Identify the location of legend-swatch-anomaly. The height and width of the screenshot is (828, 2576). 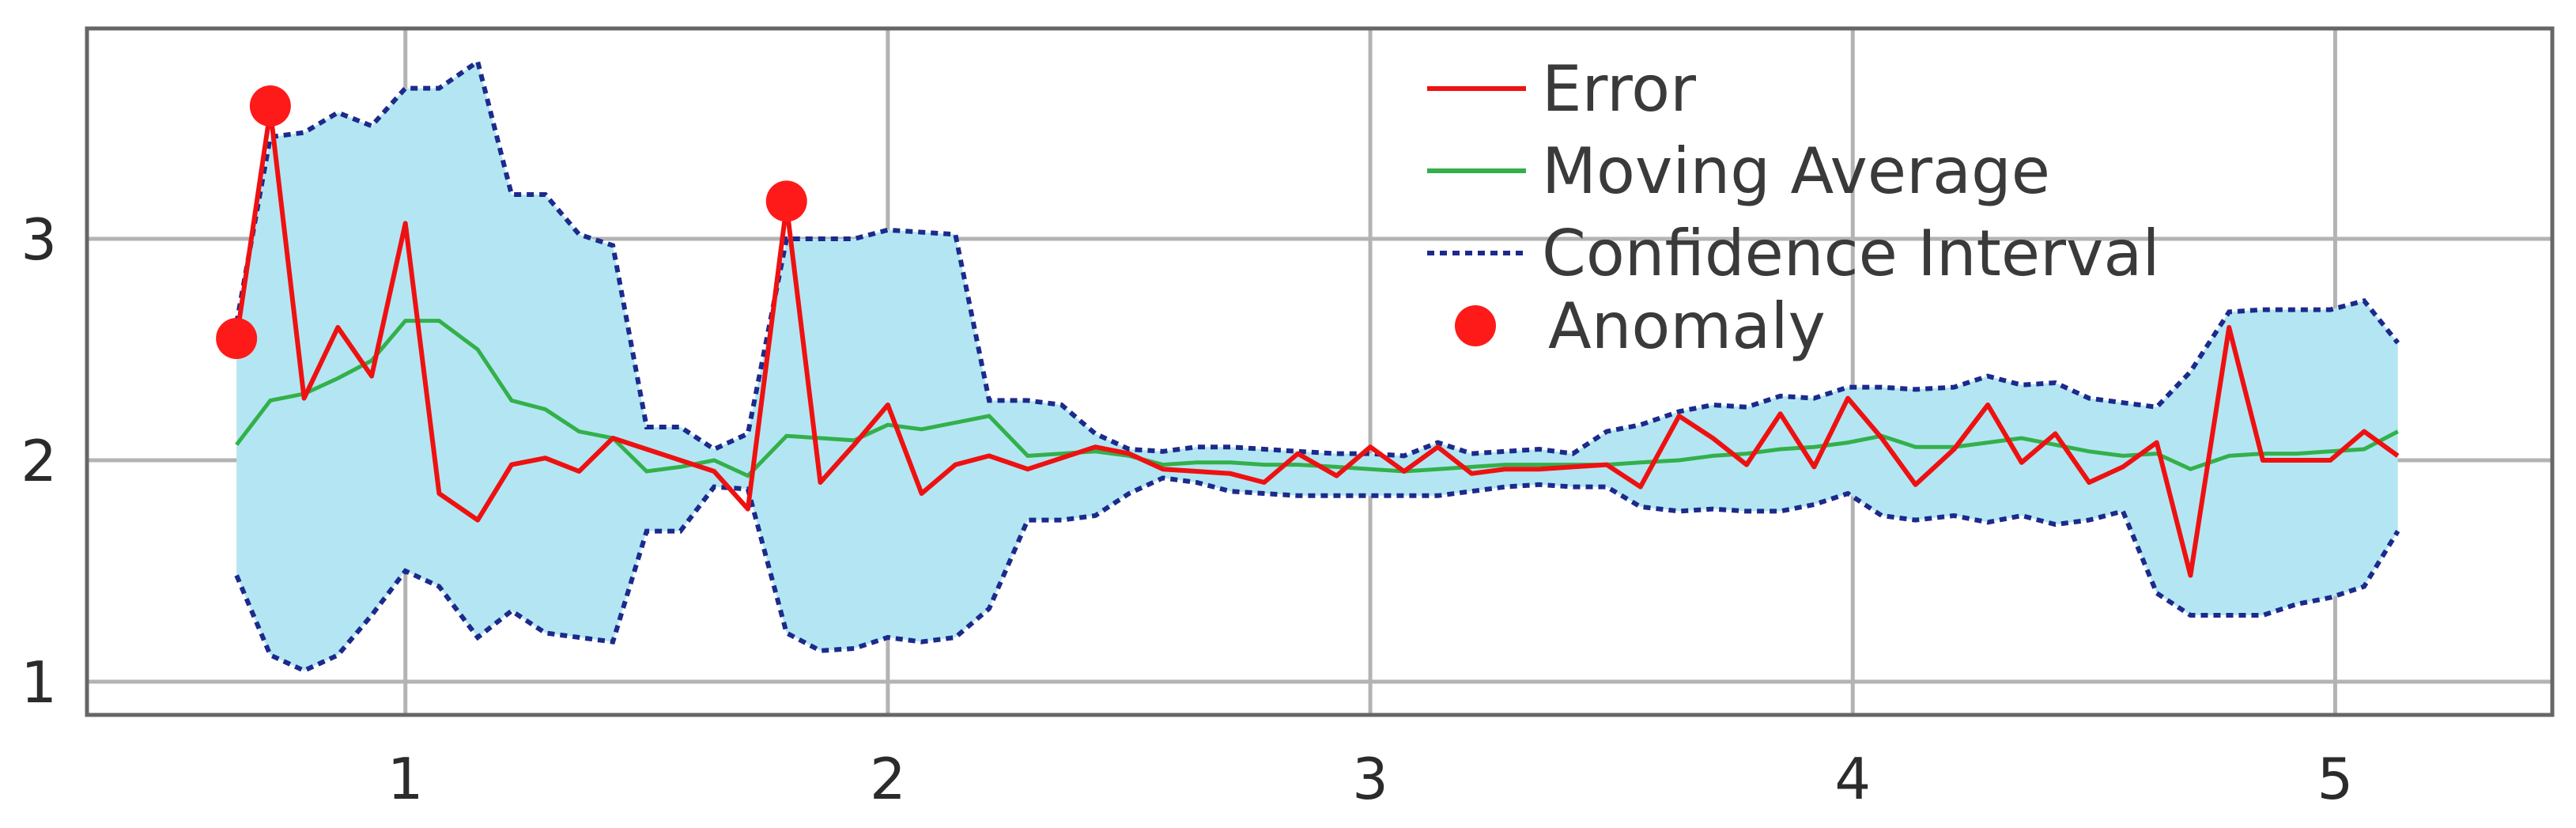
(1475, 325).